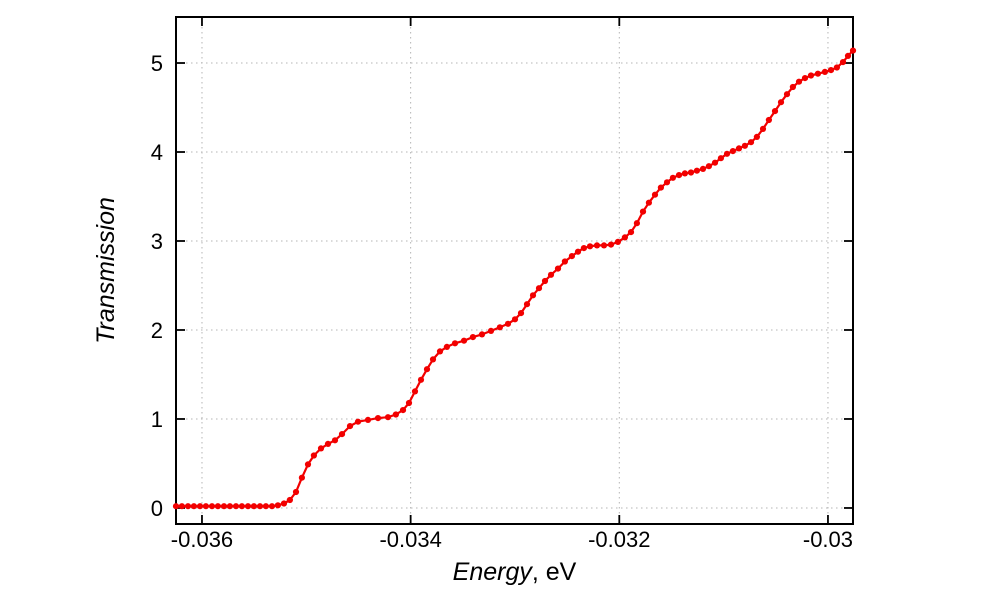 This screenshot has height=600, width=1000. I want to click on y-axis-title: Transmission, so click(106, 270).